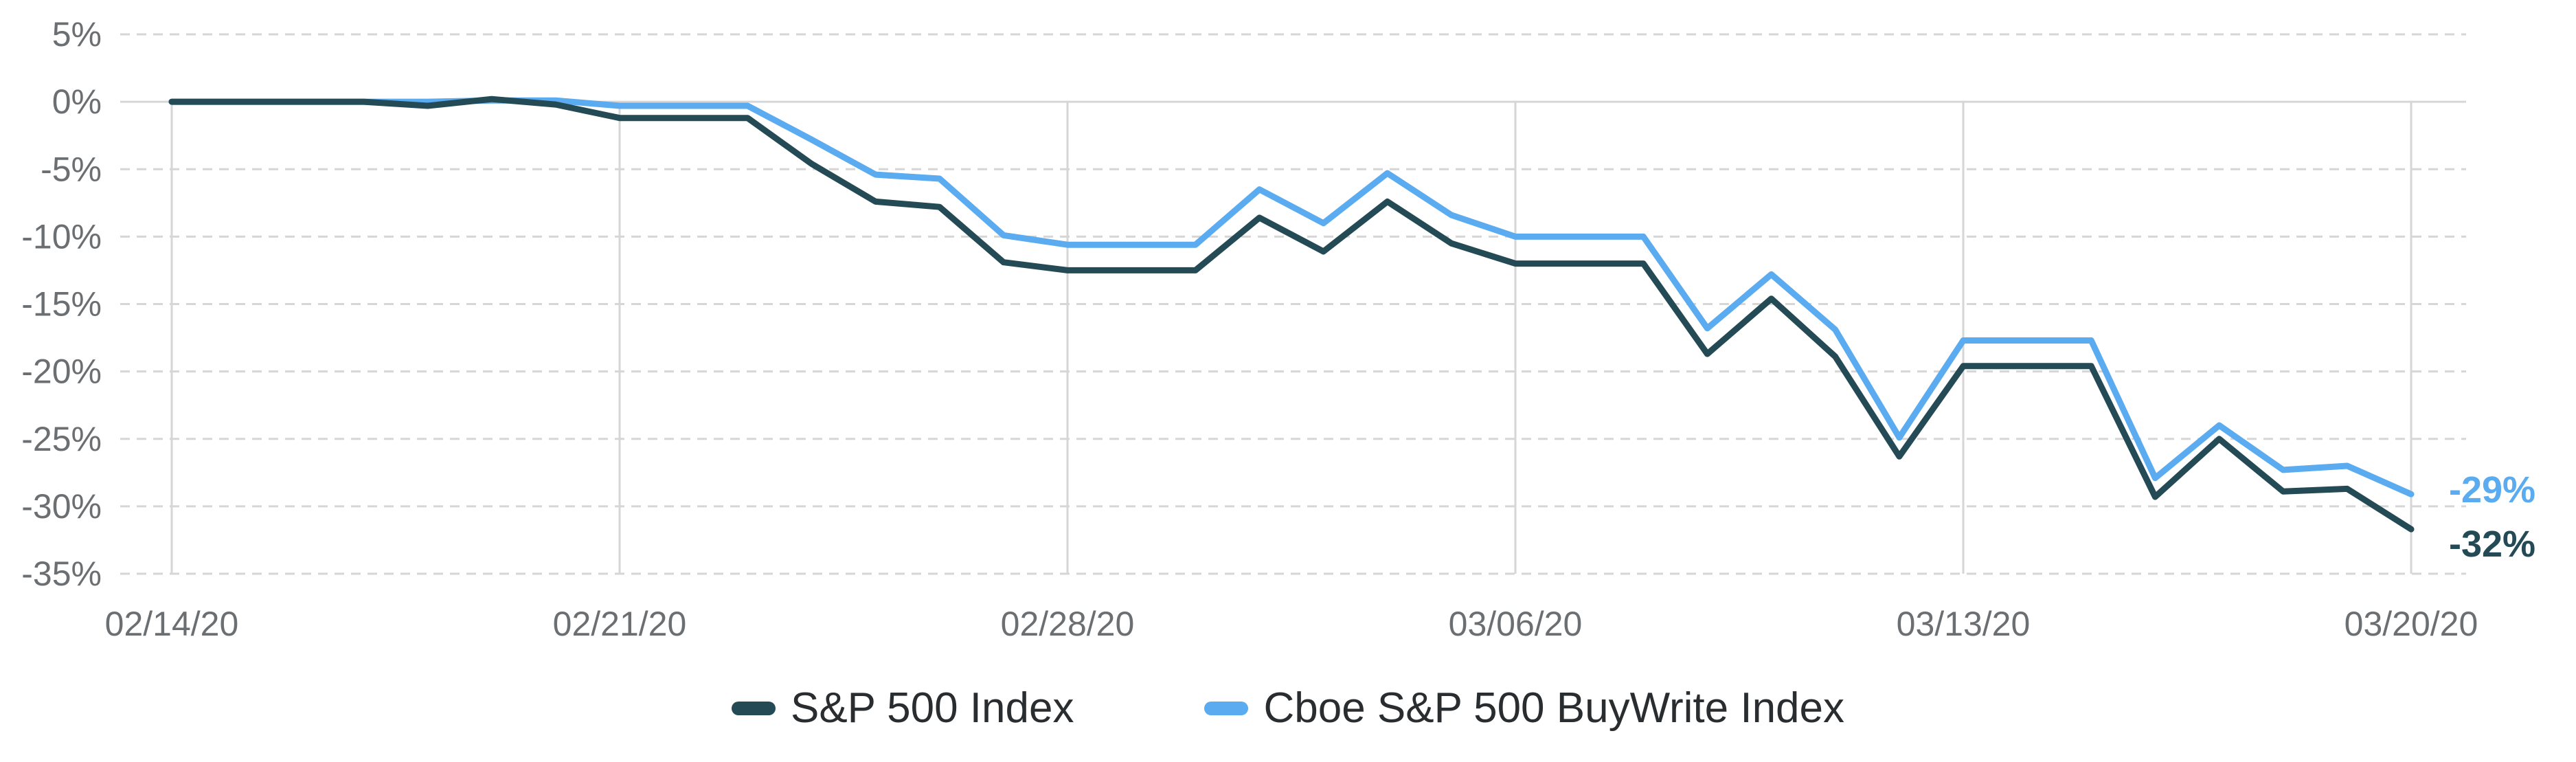 Image resolution: width=2576 pixels, height=762 pixels. Describe the element at coordinates (77, 34) in the screenshot. I see `y-tick-label: 5%` at that location.